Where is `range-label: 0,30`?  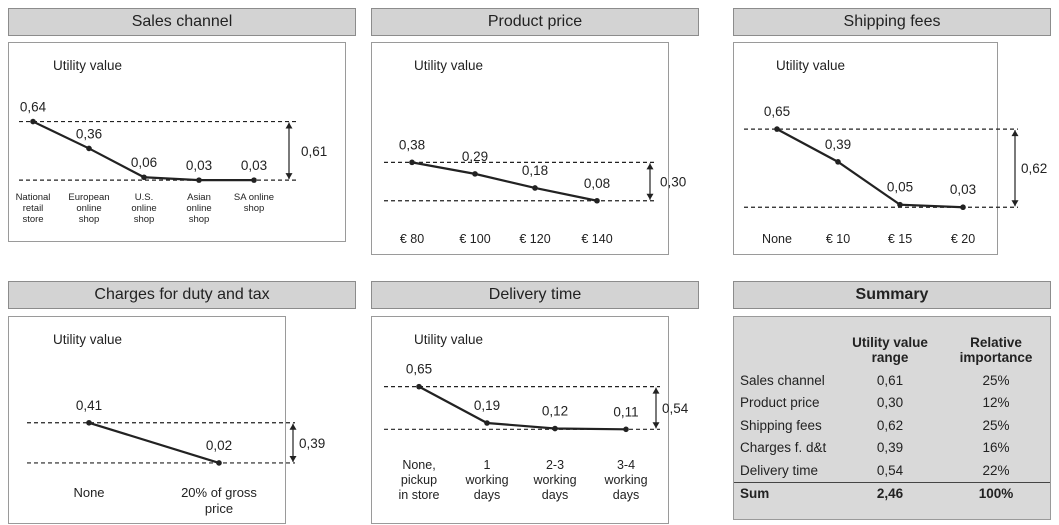
range-label: 0,30 is located at coordinates (673, 182).